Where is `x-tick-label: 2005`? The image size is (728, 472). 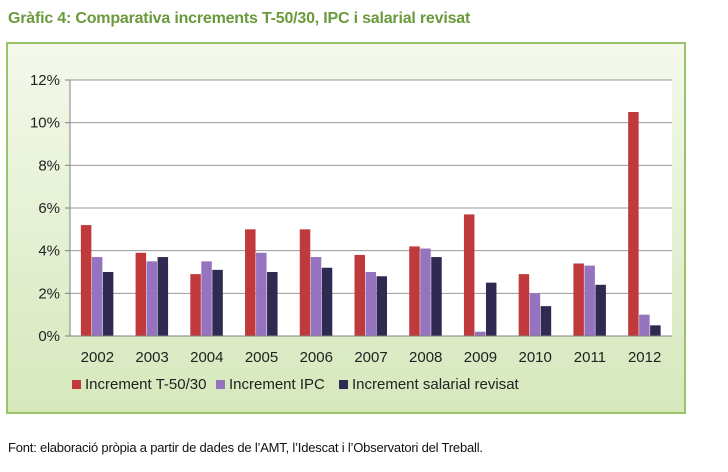 x-tick-label: 2005 is located at coordinates (261, 357).